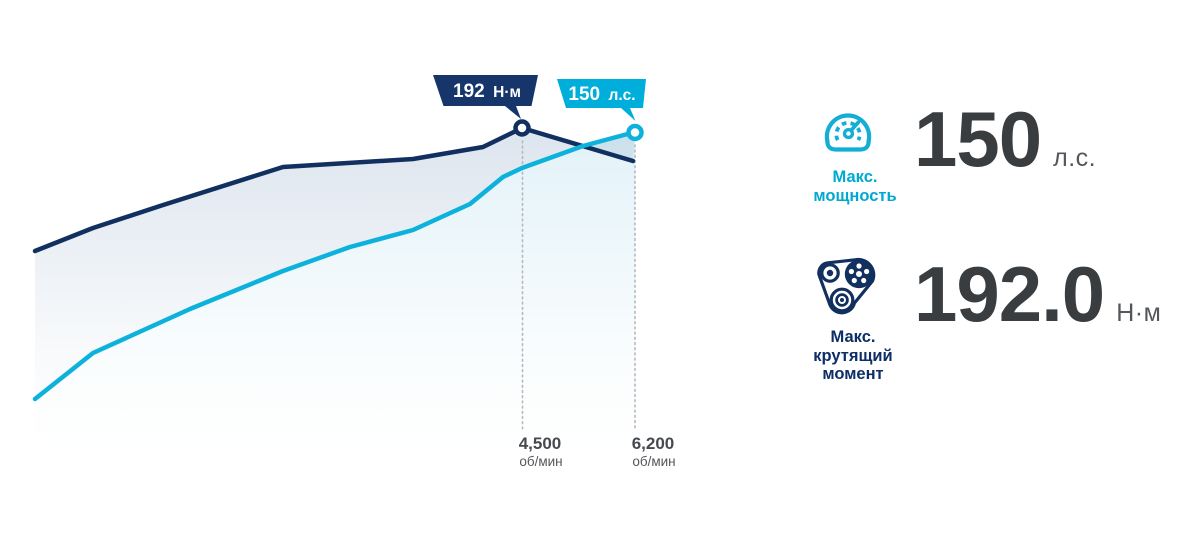  Describe the element at coordinates (978, 139) in the screenshot. I see `max-power-value: 150` at that location.